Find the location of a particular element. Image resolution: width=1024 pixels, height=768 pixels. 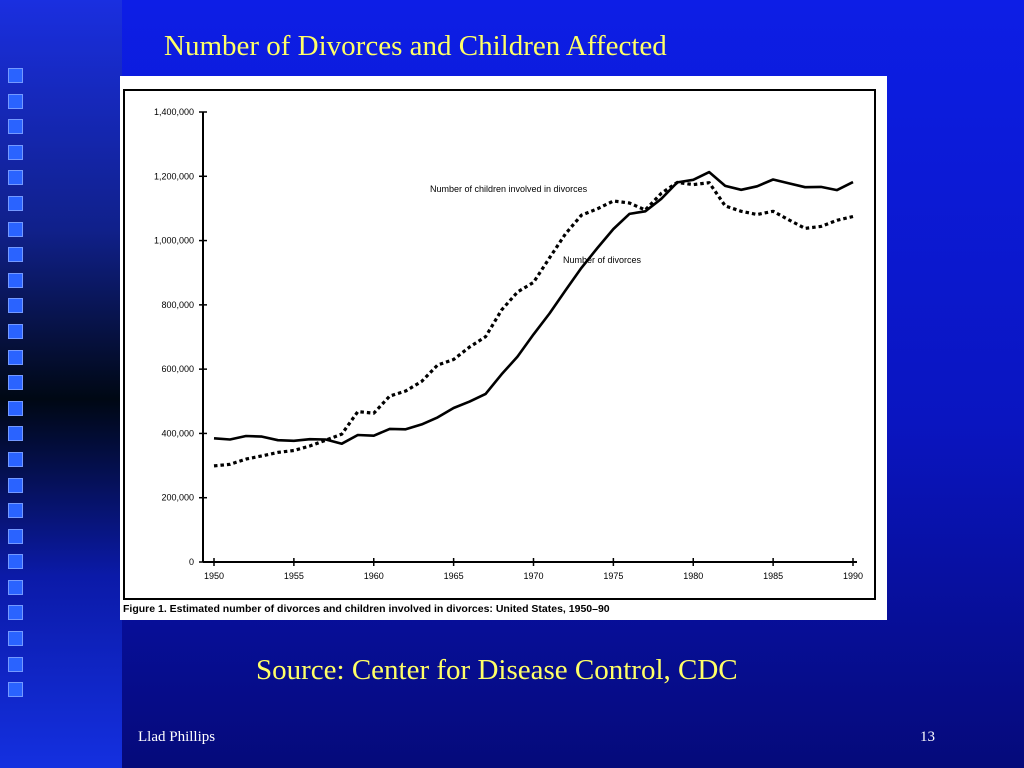

x-tick-label: 1960 is located at coordinates (374, 576).